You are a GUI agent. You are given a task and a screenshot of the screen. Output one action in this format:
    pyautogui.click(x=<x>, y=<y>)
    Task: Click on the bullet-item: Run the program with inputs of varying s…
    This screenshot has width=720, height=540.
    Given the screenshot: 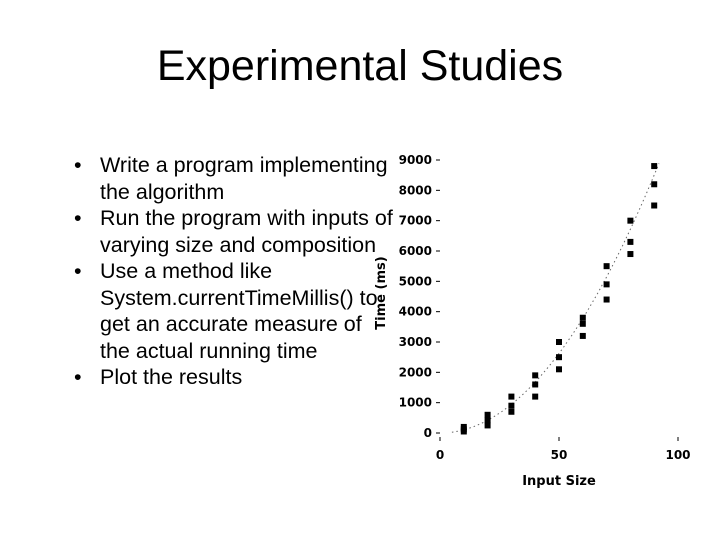 What is the action you would take?
    pyautogui.click(x=234, y=231)
    